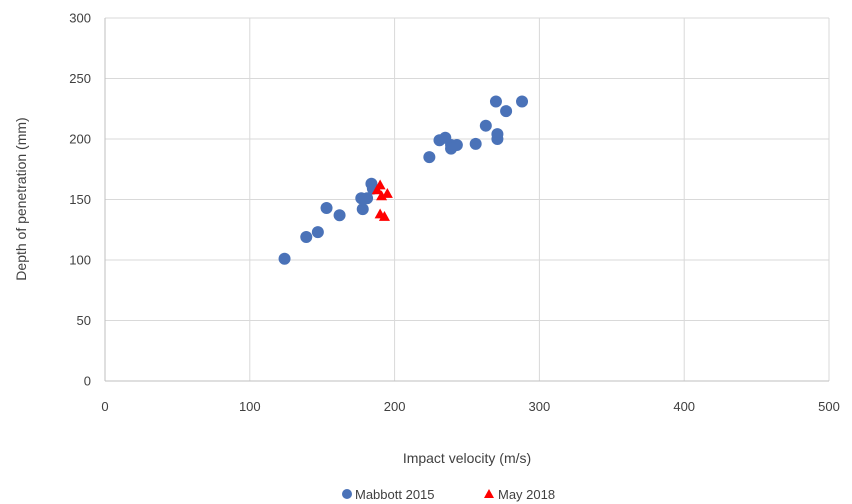 Image resolution: width=852 pixels, height=504 pixels. What do you see at coordinates (467, 458) in the screenshot?
I see `x-axis-title: Impact velocity (m/s)` at bounding box center [467, 458].